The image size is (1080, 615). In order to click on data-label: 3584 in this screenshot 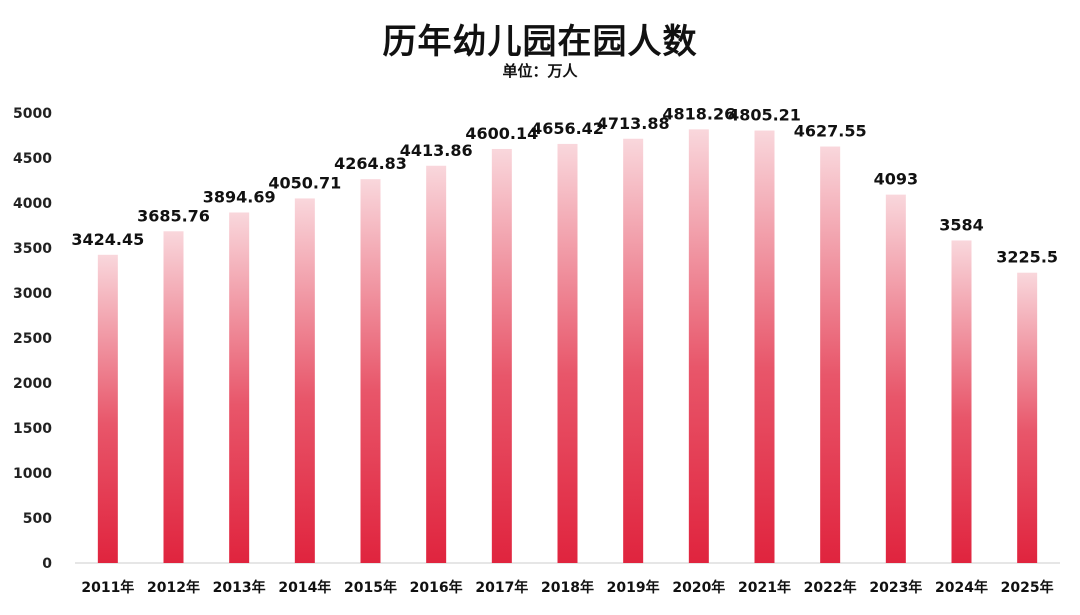, I will do `click(961, 224)`.